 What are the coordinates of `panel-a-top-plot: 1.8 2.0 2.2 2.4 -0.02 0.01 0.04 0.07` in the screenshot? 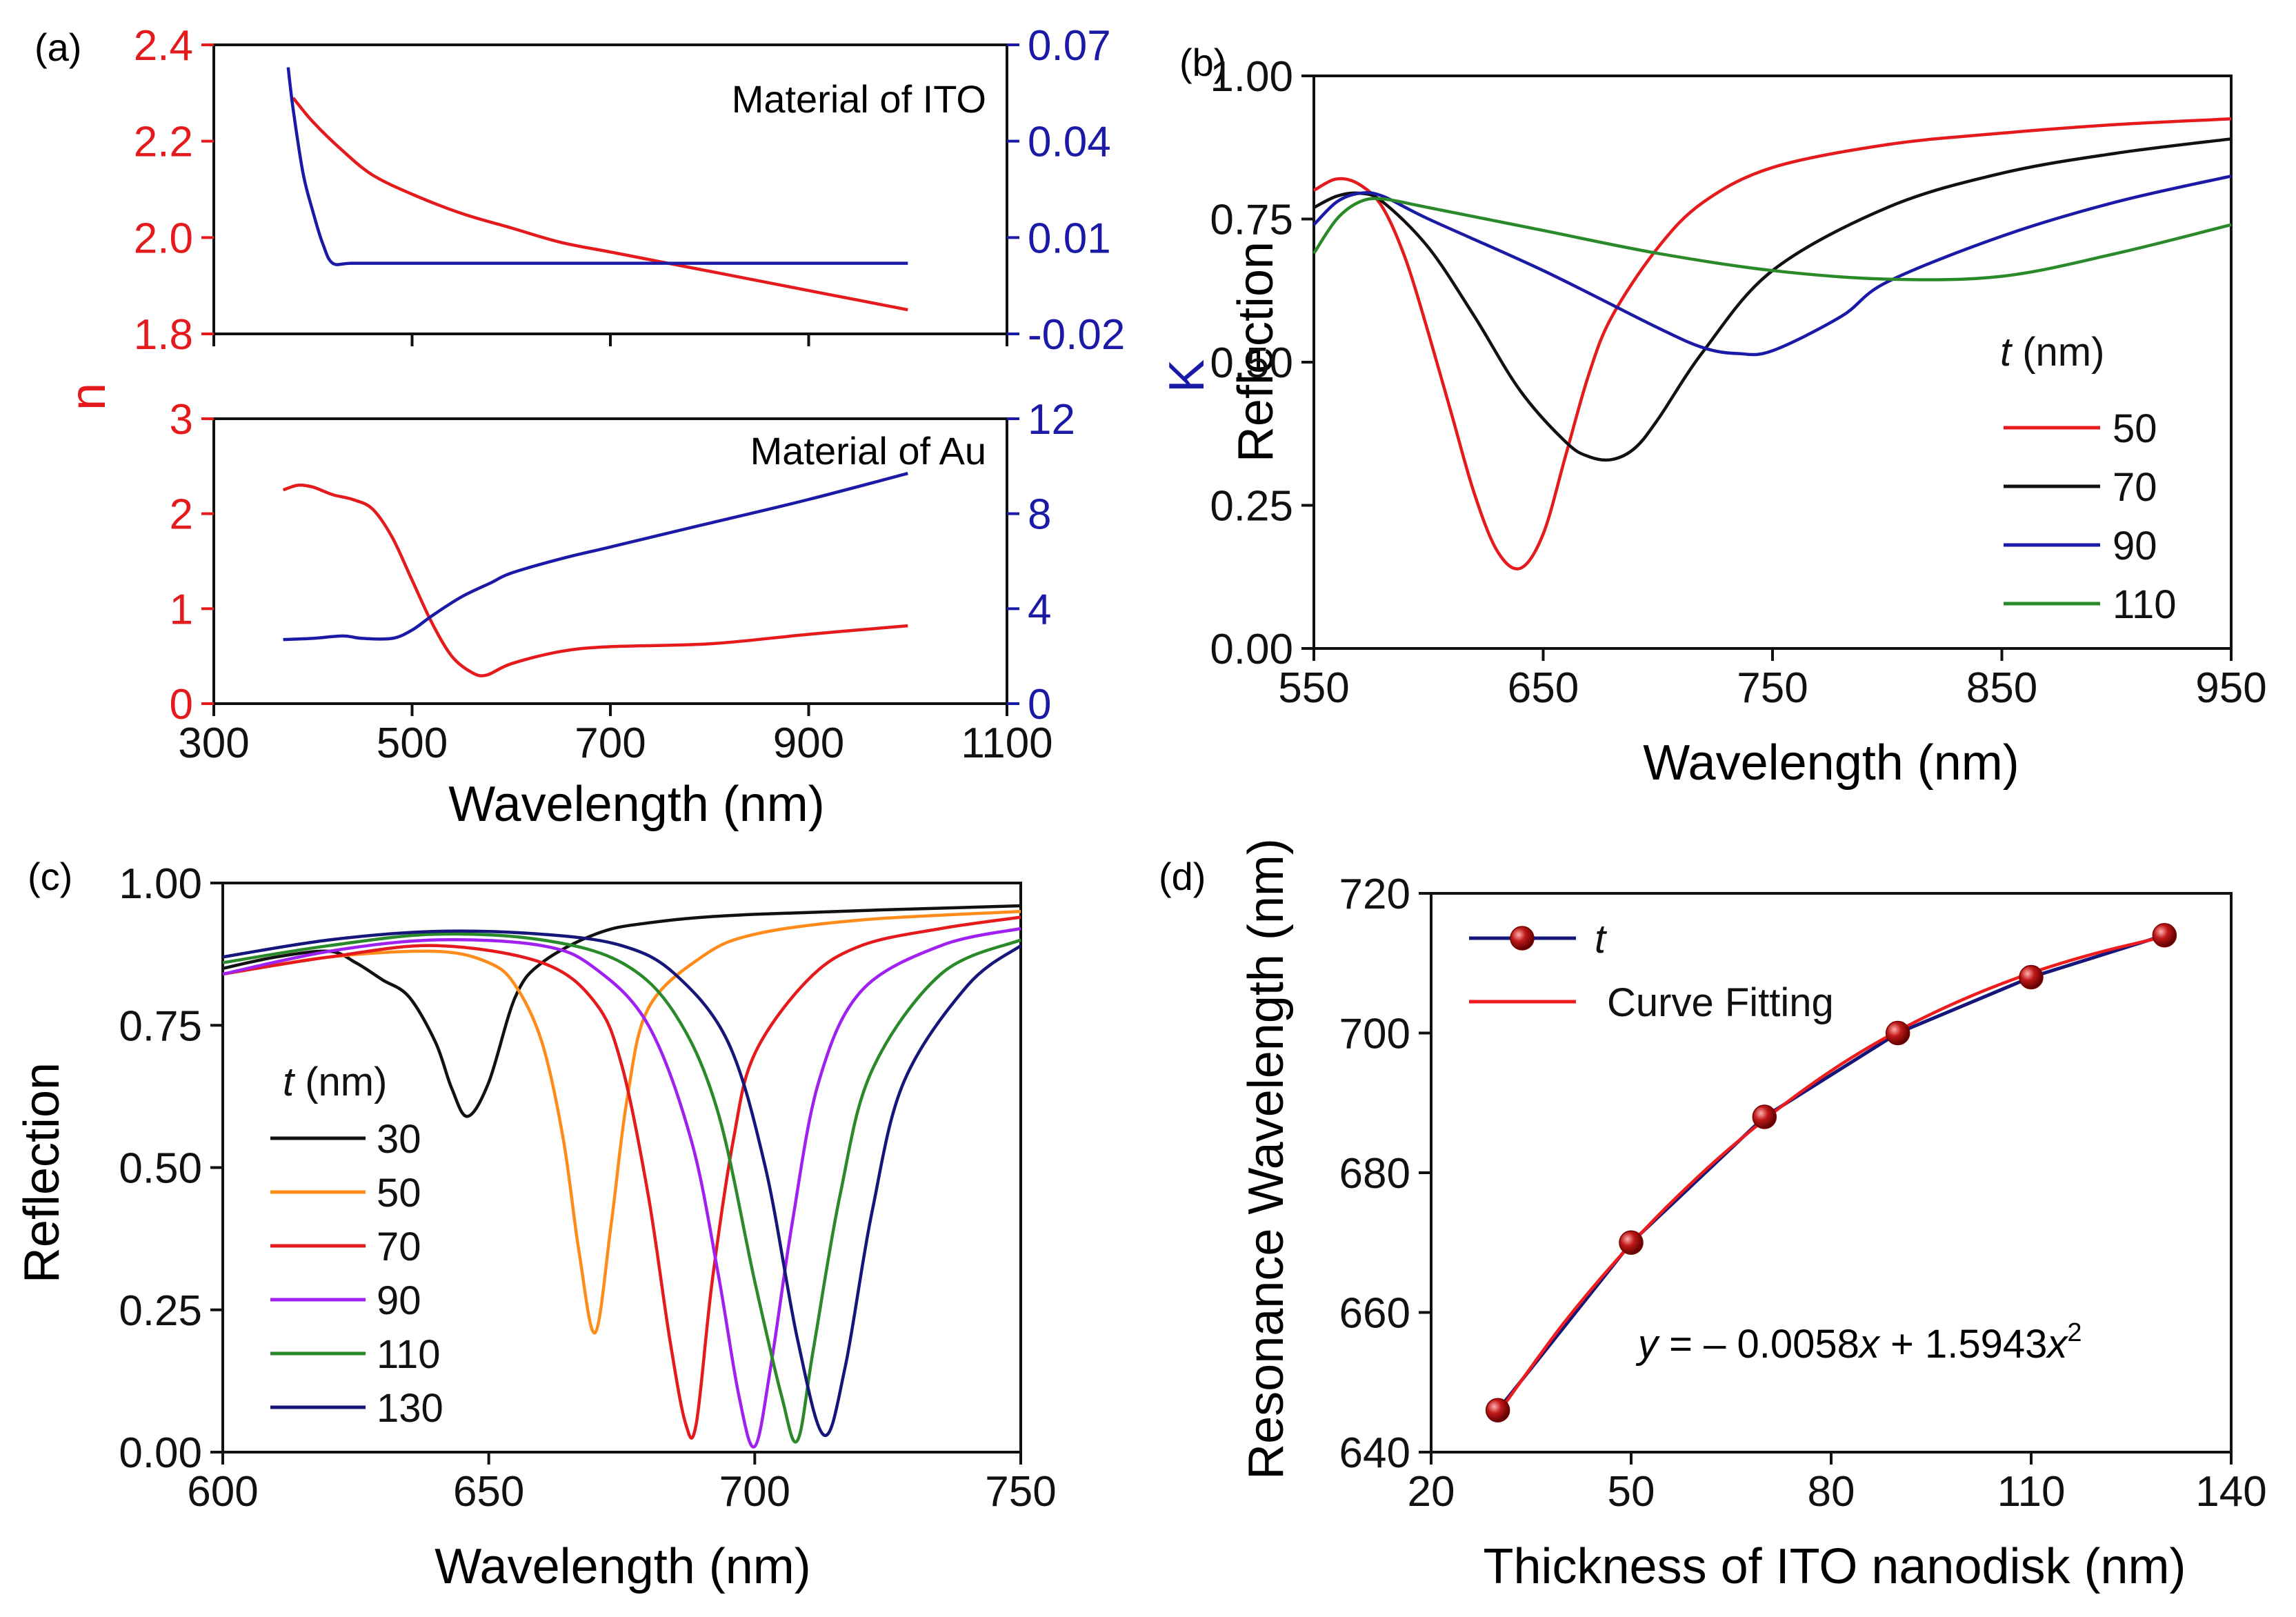 It's located at (630, 190).